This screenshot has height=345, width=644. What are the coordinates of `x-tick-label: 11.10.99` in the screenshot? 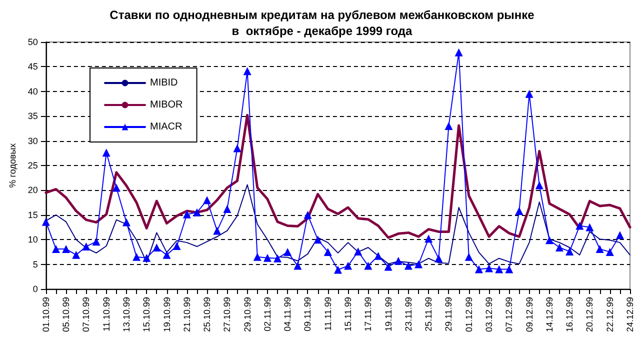 It's located at (106, 314).